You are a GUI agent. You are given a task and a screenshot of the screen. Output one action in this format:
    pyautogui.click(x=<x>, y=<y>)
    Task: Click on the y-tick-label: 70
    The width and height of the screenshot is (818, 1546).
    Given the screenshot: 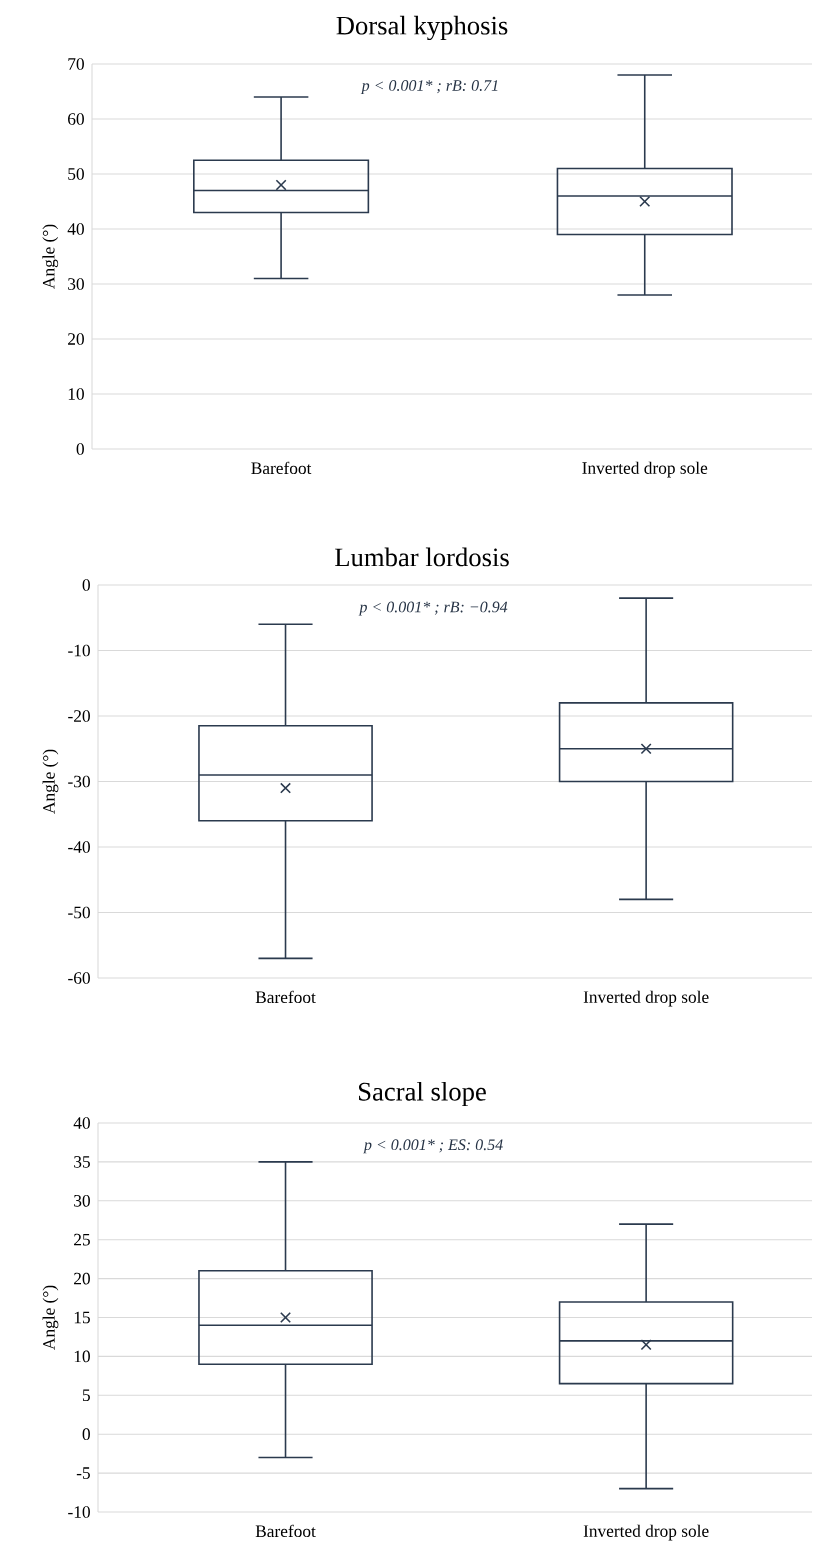 What is the action you would take?
    pyautogui.click(x=76, y=64)
    